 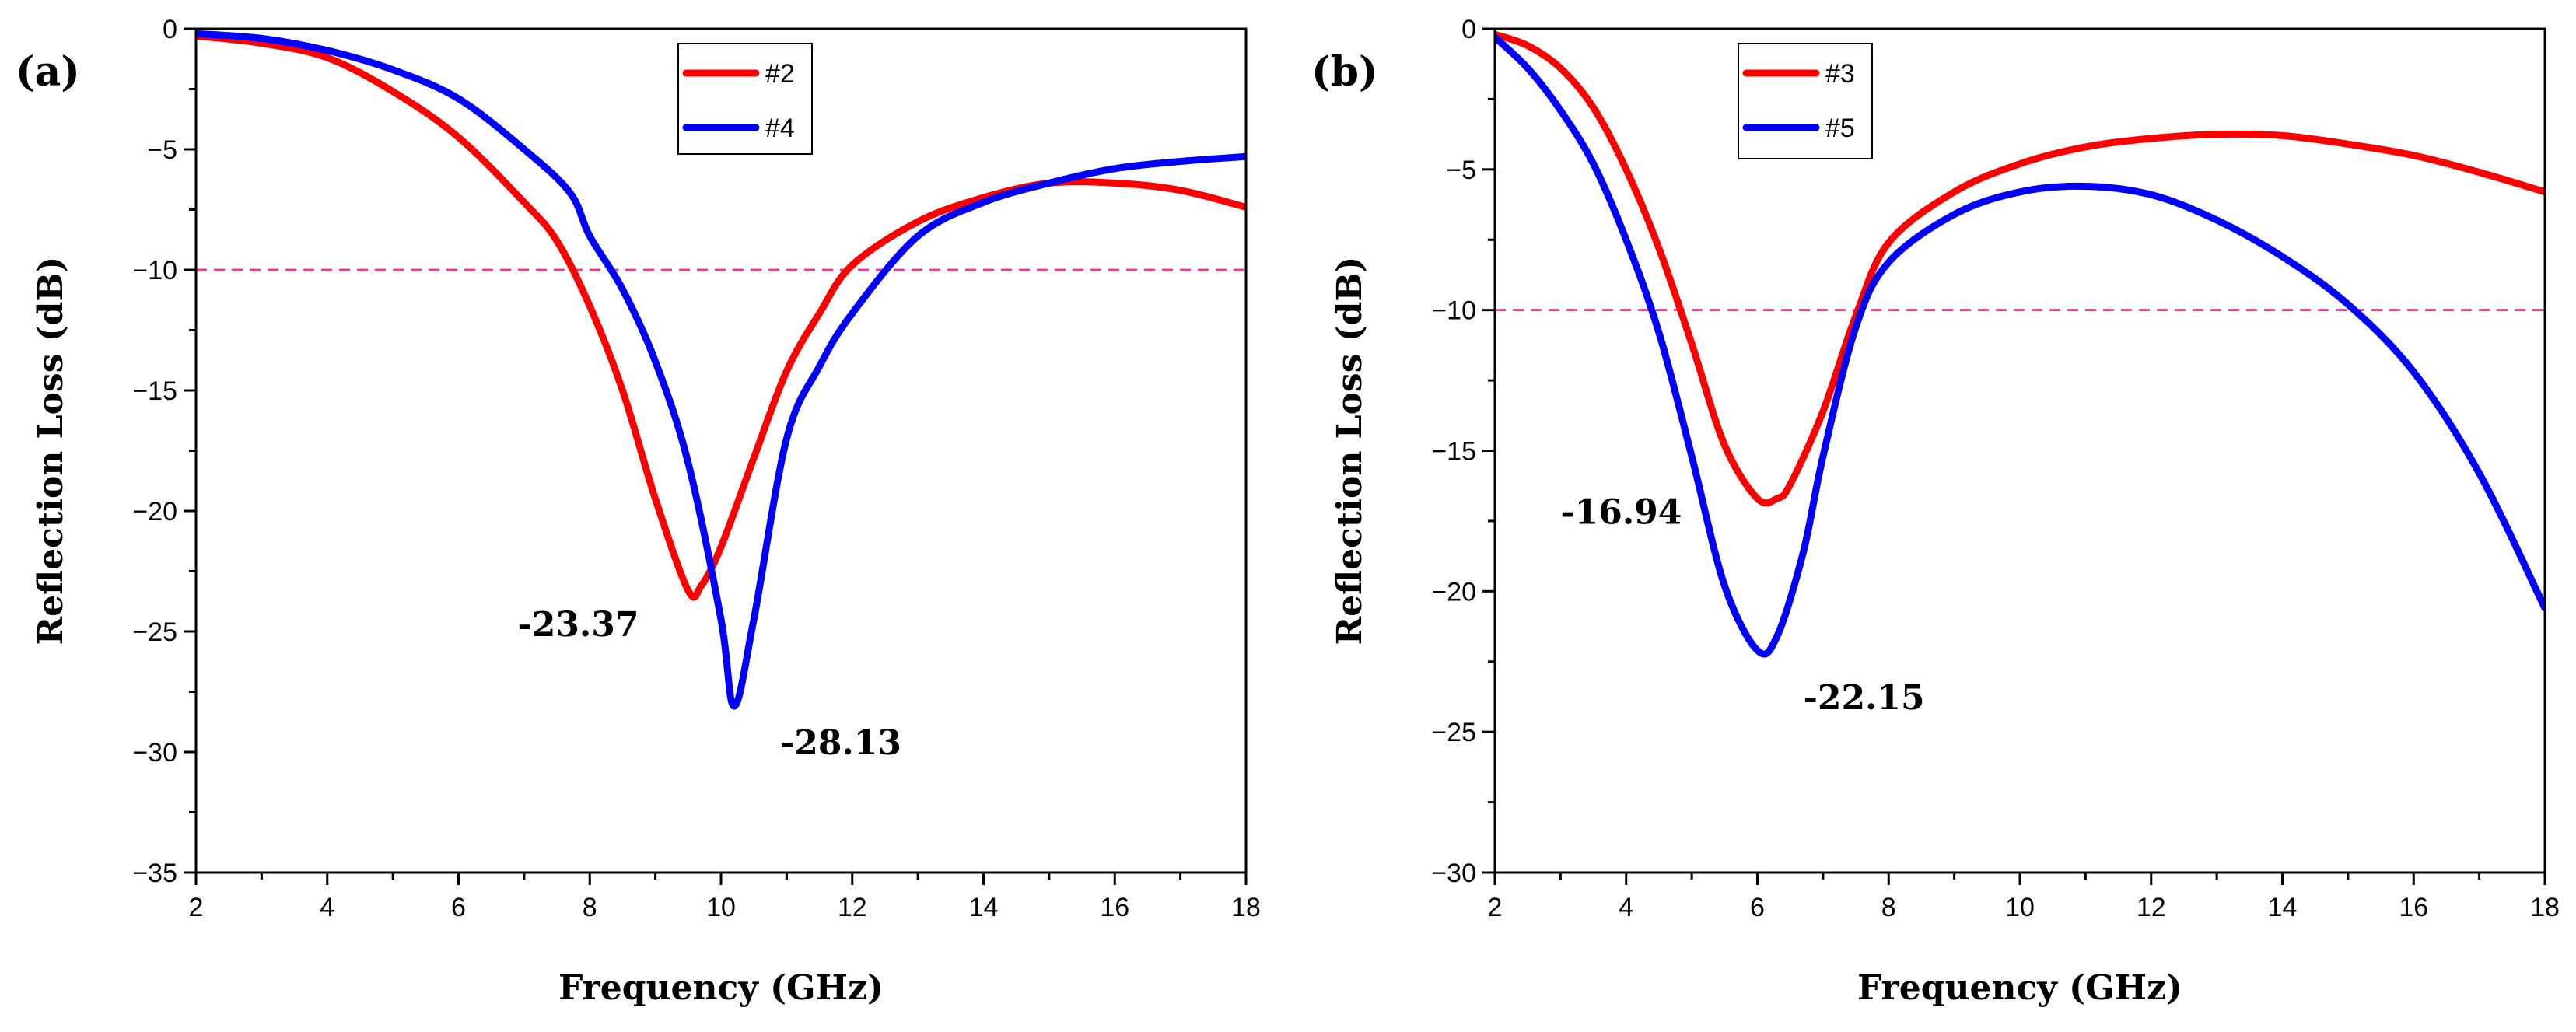 I want to click on data-label-min-value: -28.13, so click(x=840, y=743).